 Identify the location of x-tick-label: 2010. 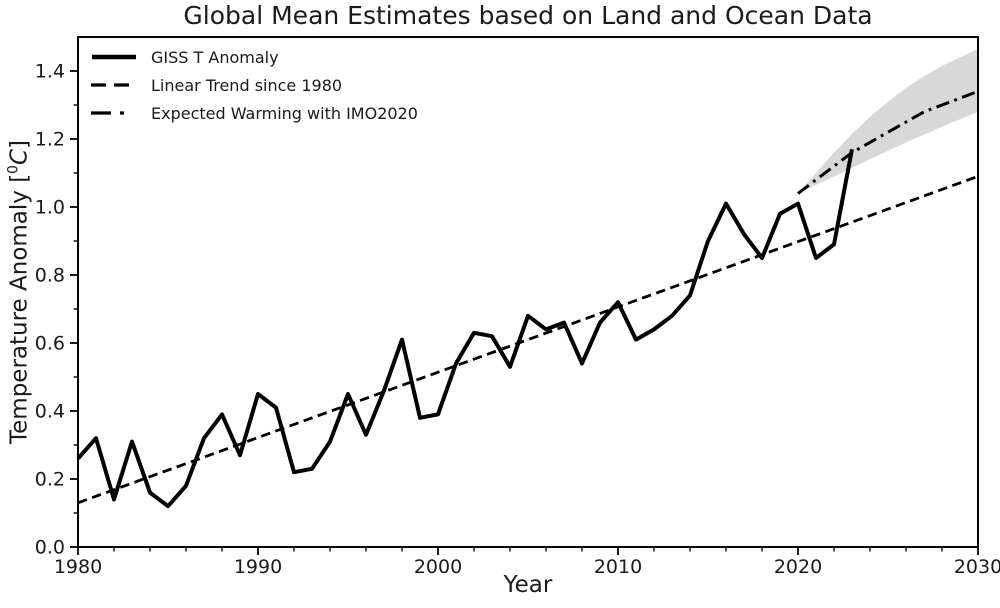
(618, 567).